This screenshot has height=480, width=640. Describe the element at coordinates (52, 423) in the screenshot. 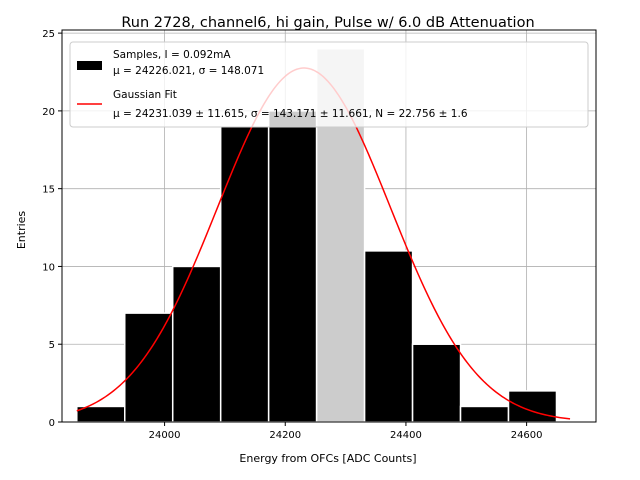

I see `y-tick-label: 0` at that location.